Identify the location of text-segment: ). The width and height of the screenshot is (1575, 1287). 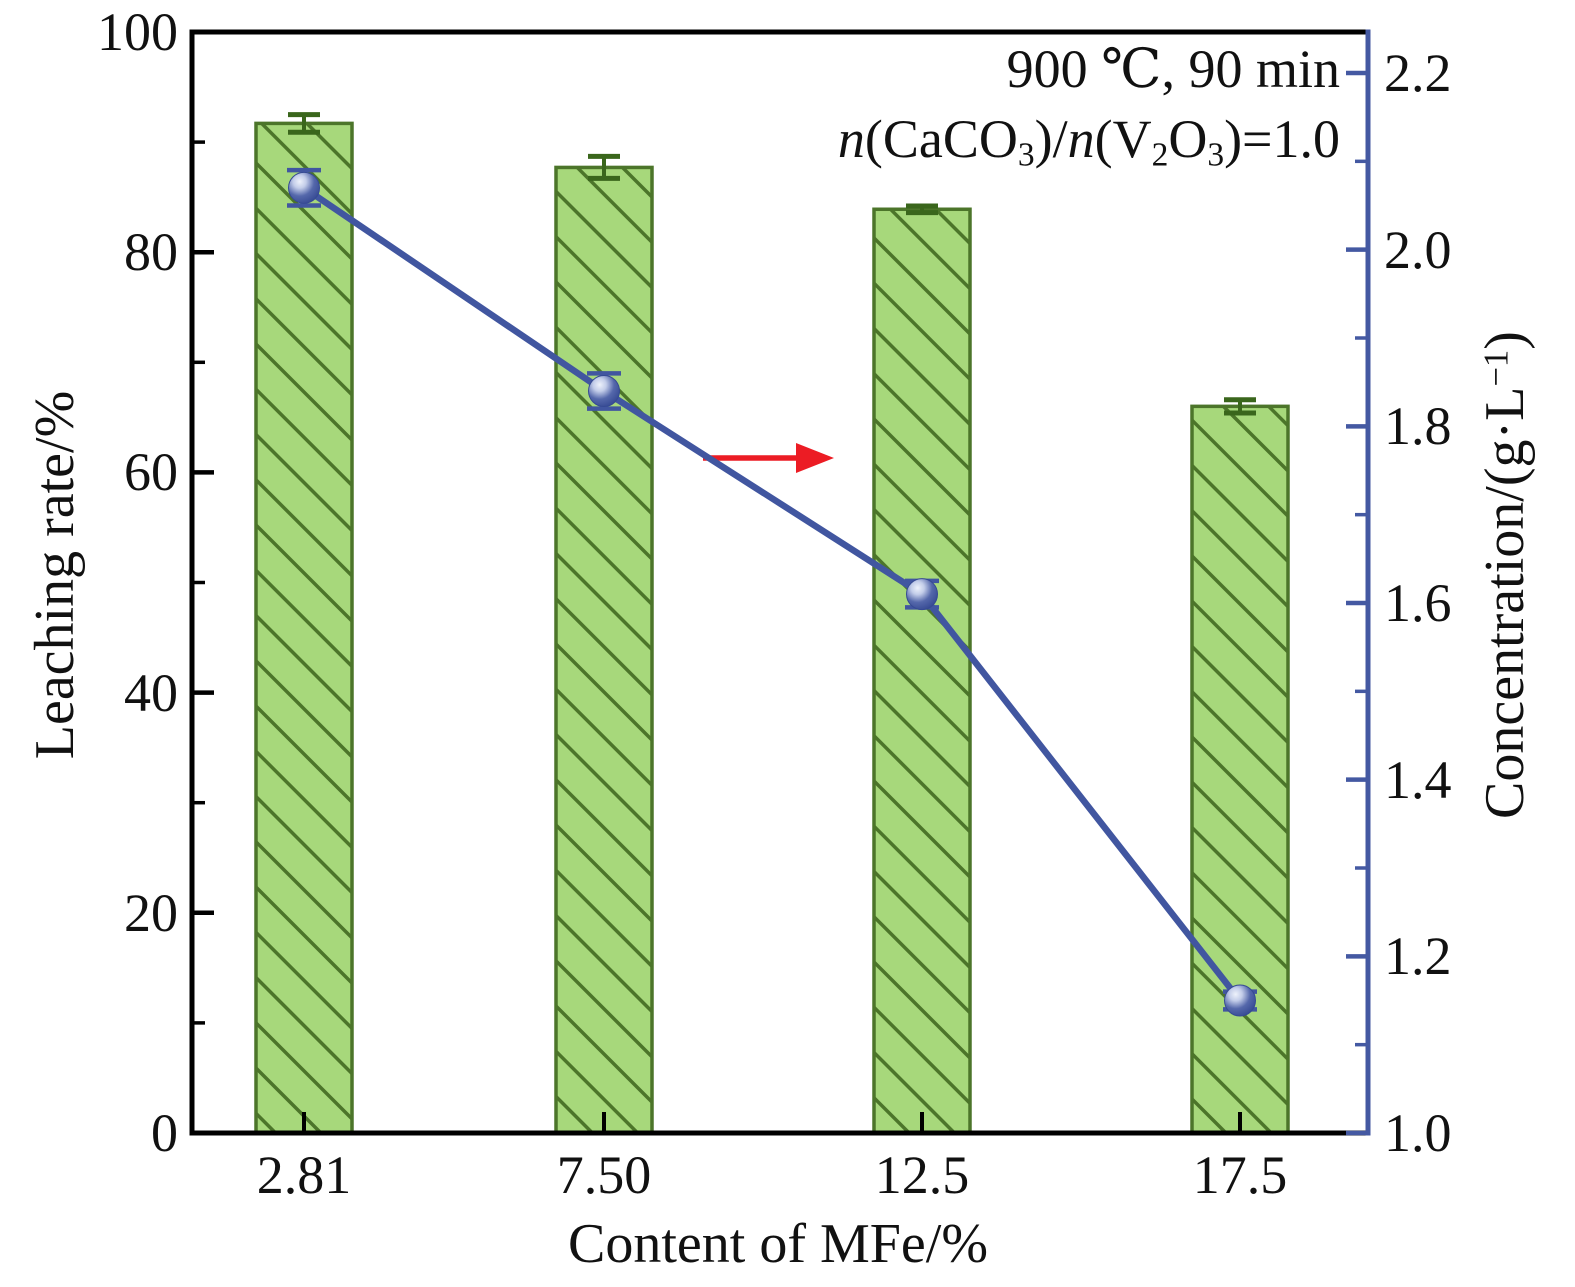
(1505, 340).